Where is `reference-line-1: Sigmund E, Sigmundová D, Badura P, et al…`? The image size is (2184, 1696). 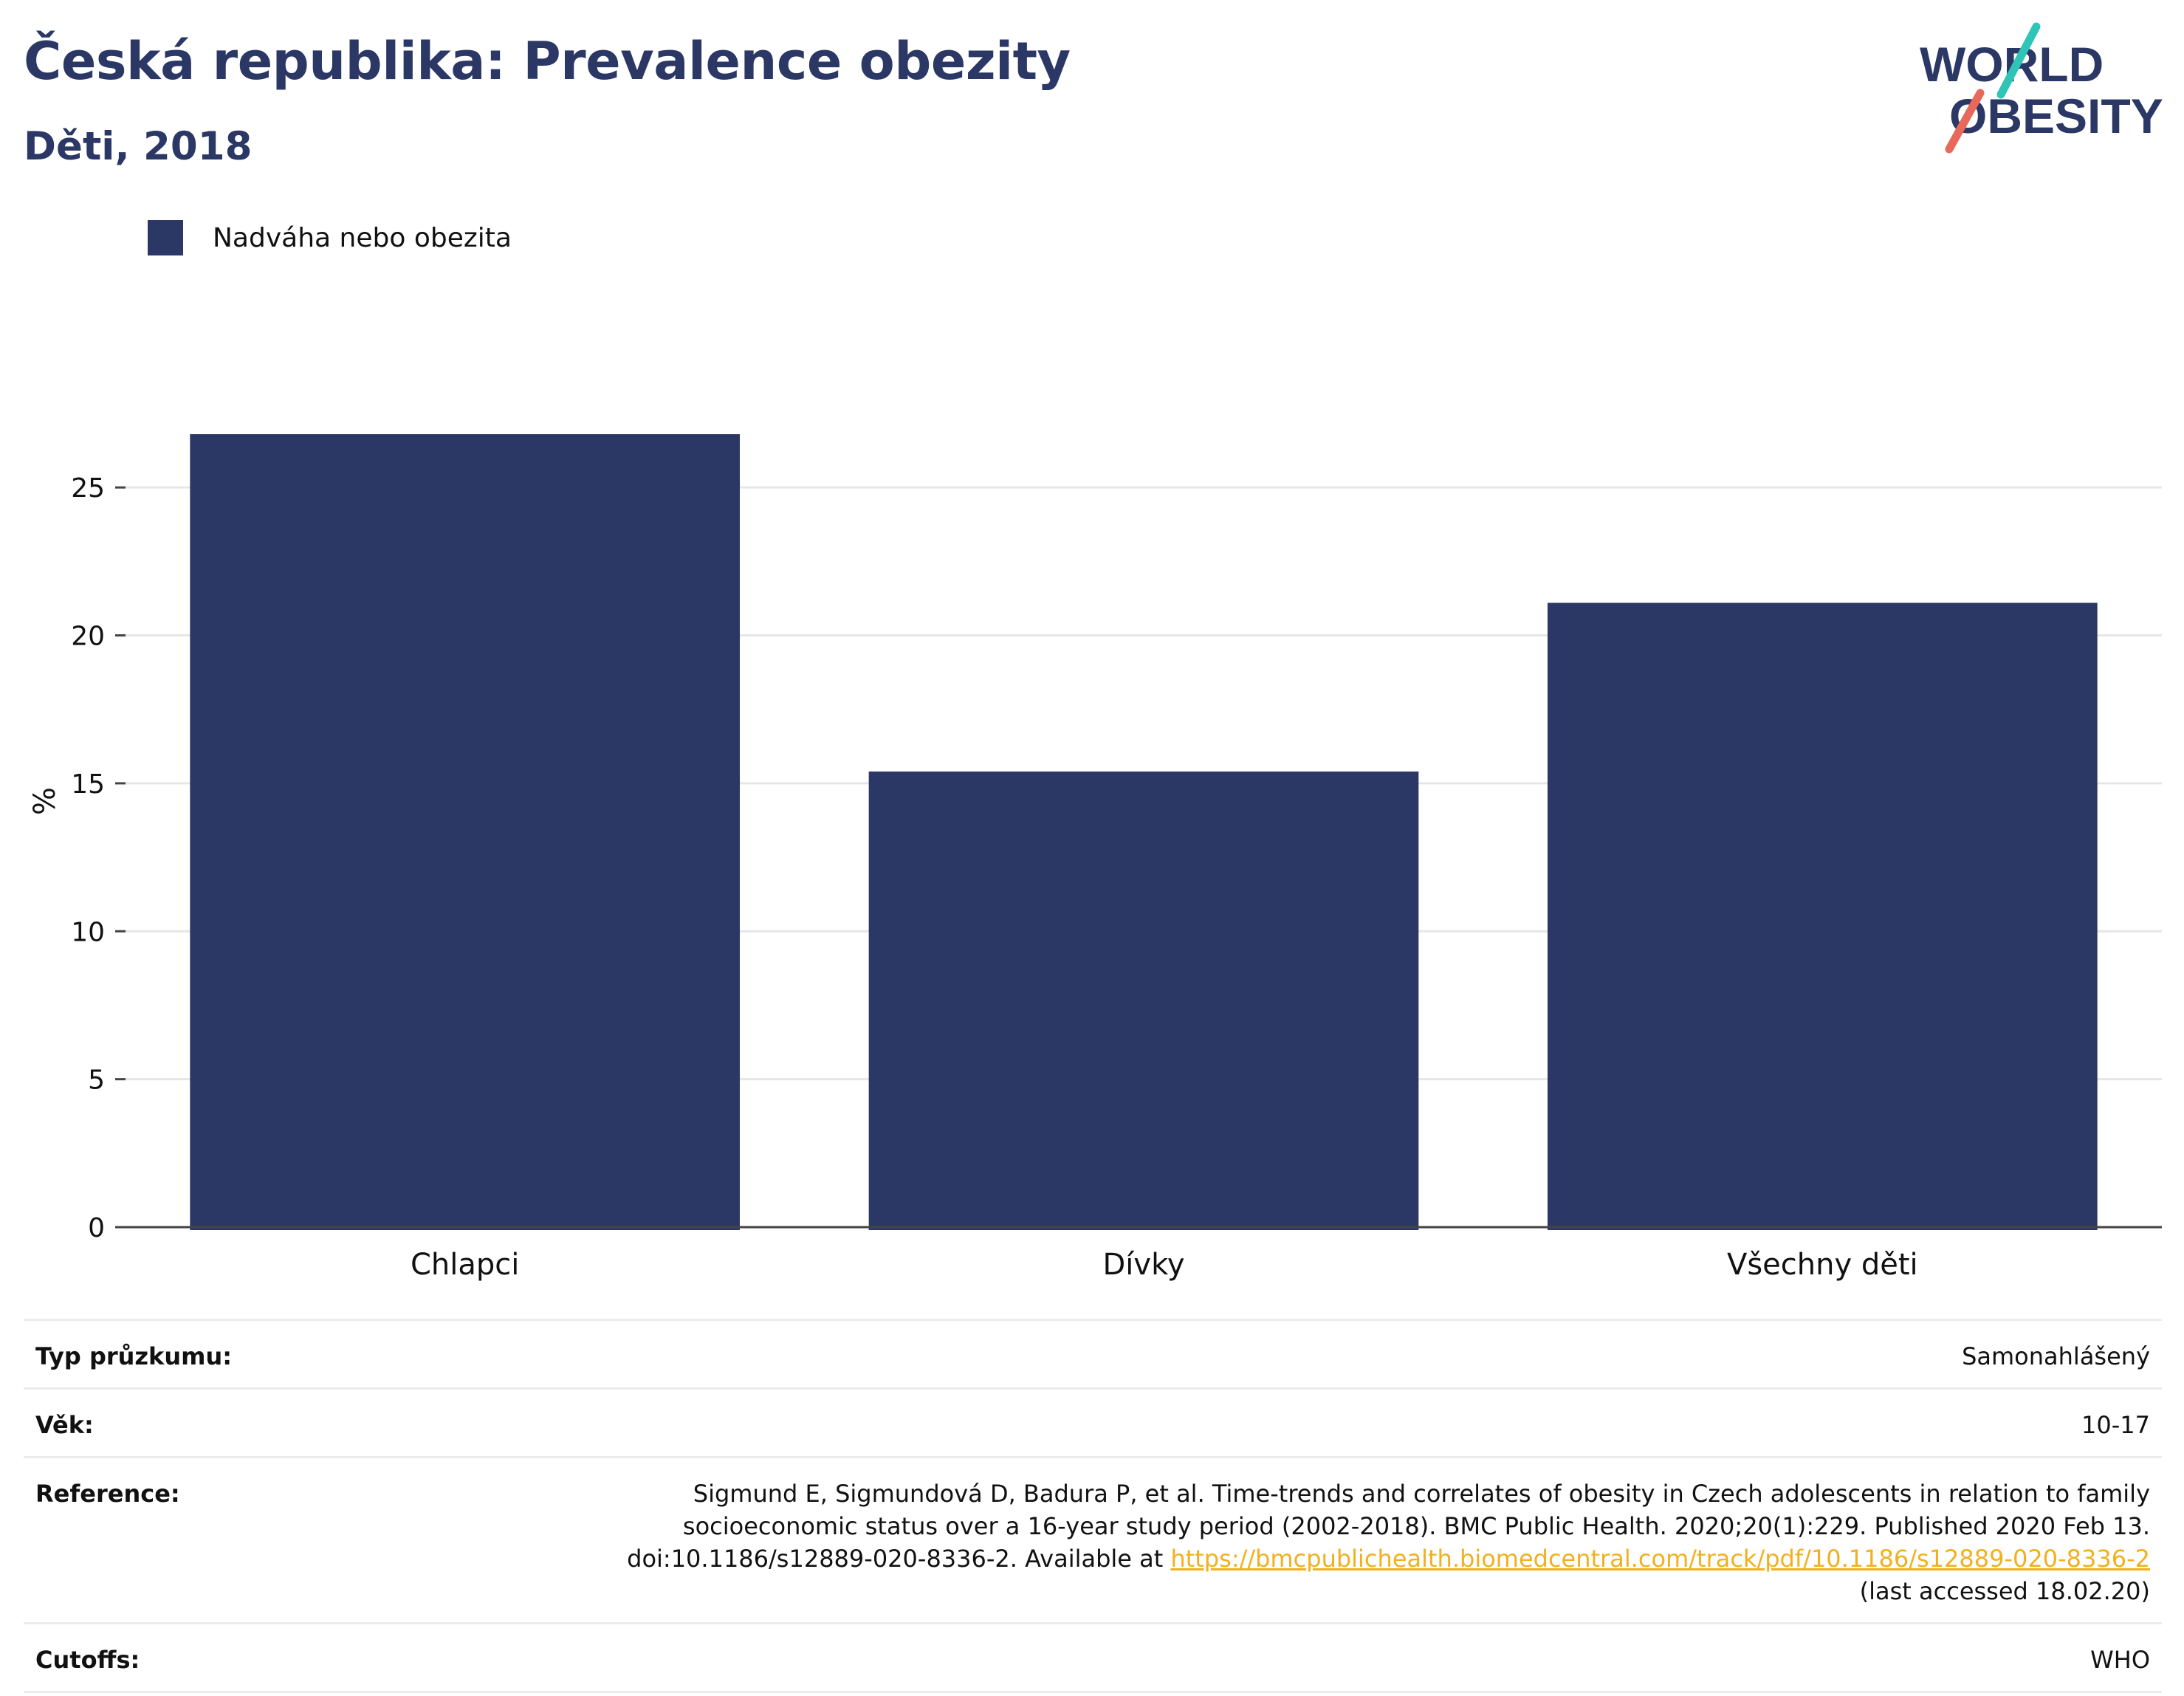
reference-line-1: Sigmund E, Sigmundová D, Badura P, et al… is located at coordinates (1422, 1494).